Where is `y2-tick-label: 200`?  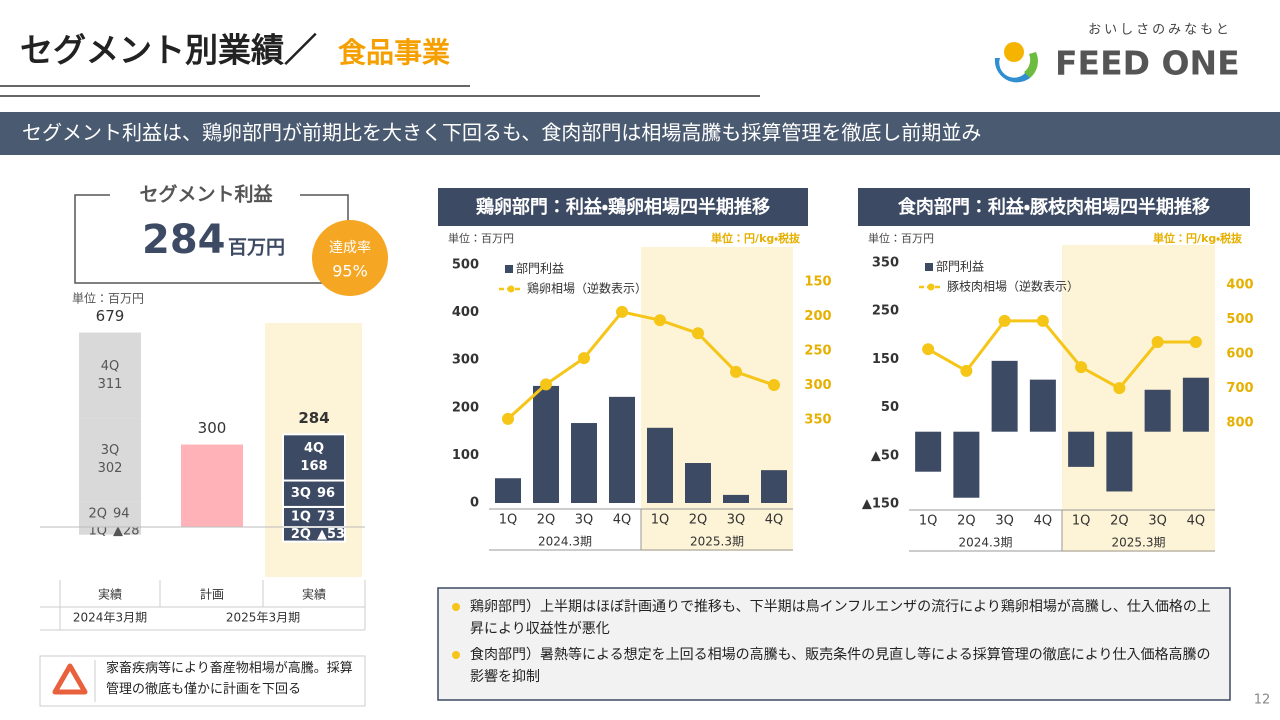
y2-tick-label: 200 is located at coordinates (817, 316).